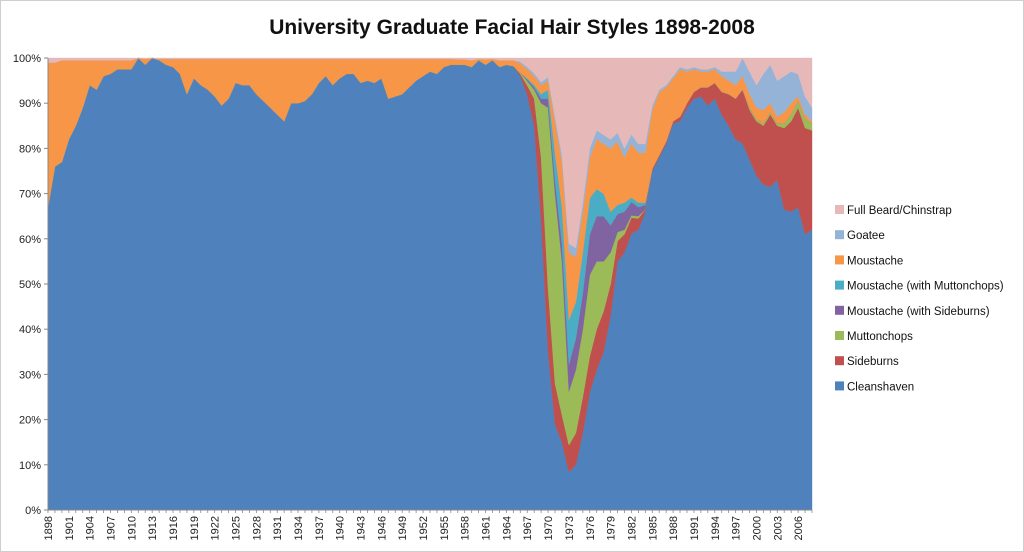  What do you see at coordinates (153, 528) in the screenshot?
I see `x-tick-label: 1913` at bounding box center [153, 528].